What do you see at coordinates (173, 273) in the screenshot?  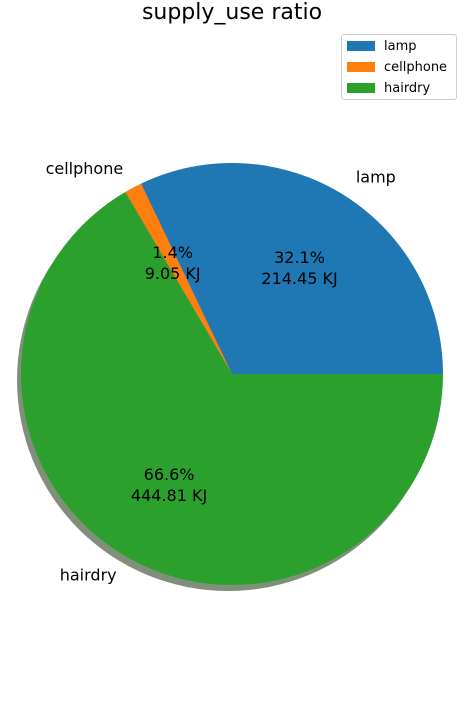 I see `slice-value-cellphone: 9.05 KJ` at bounding box center [173, 273].